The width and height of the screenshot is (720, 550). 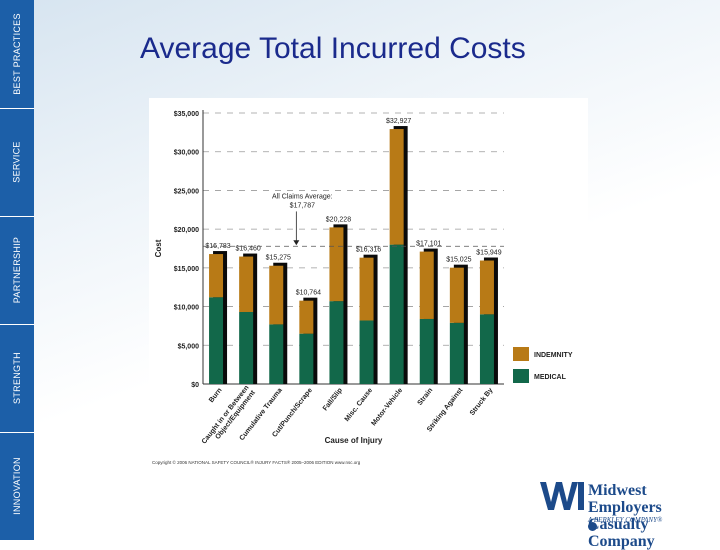 I want to click on logo-circle-icon, so click(x=592, y=526).